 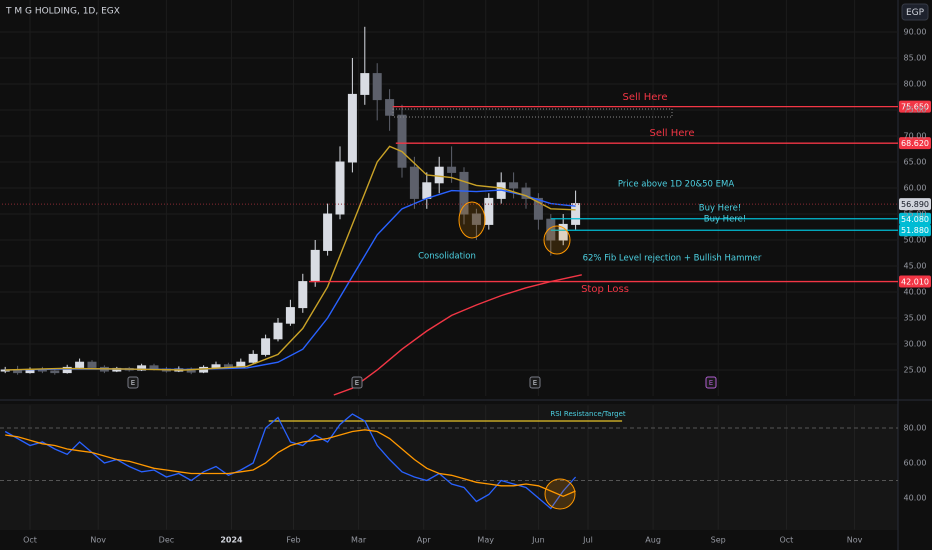 I want to click on resistance-label: RSI Resistance/Target, so click(x=588, y=414).